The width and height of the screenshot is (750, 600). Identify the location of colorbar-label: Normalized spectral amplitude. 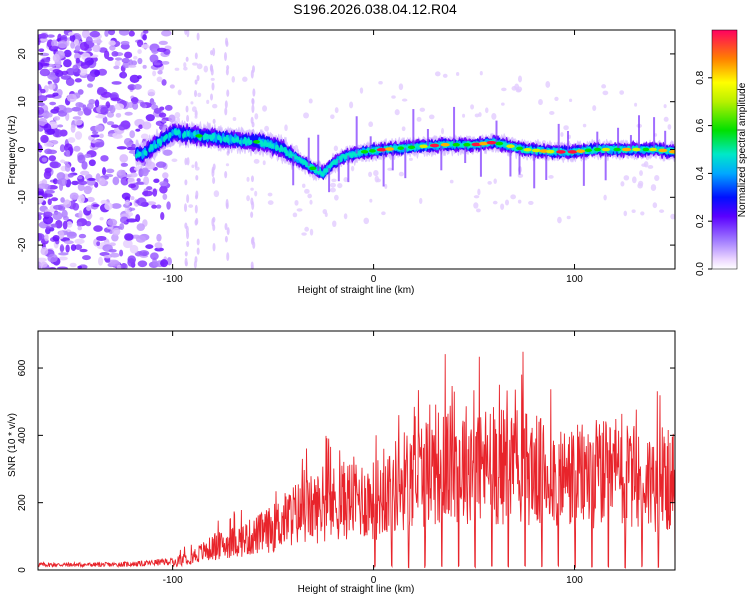
(742, 149).